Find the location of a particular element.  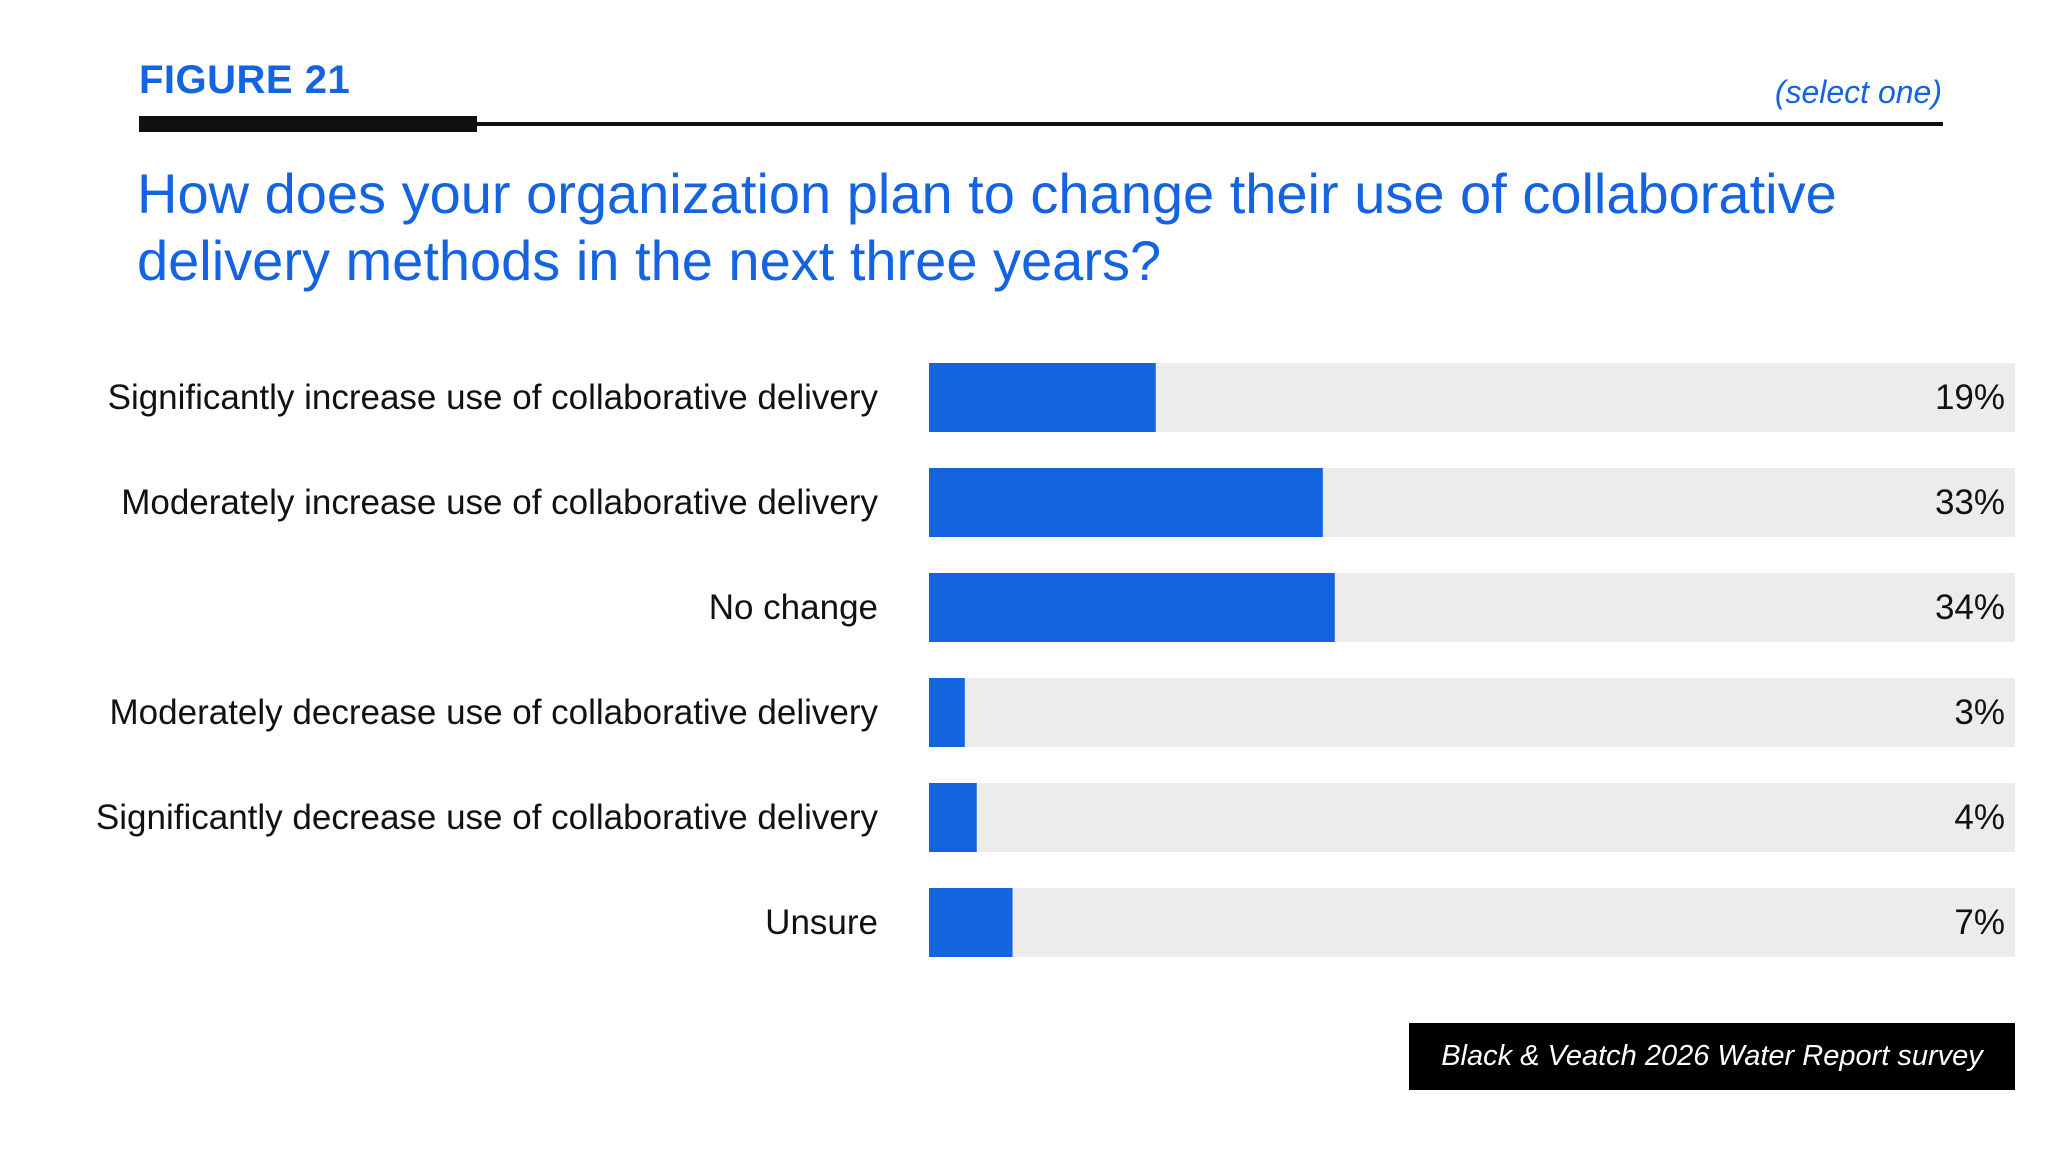

select-hint: (select one) is located at coordinates (1858, 92).